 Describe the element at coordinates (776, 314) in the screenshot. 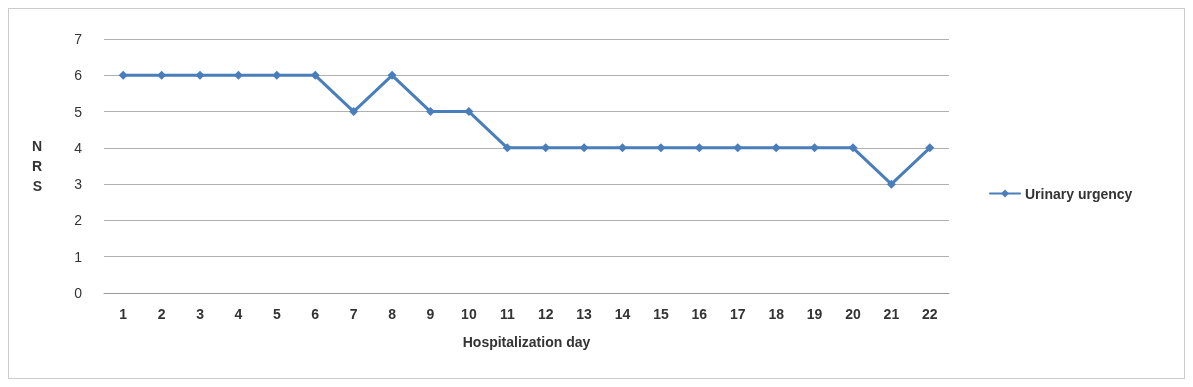

I see `x-tick-label: 18` at that location.